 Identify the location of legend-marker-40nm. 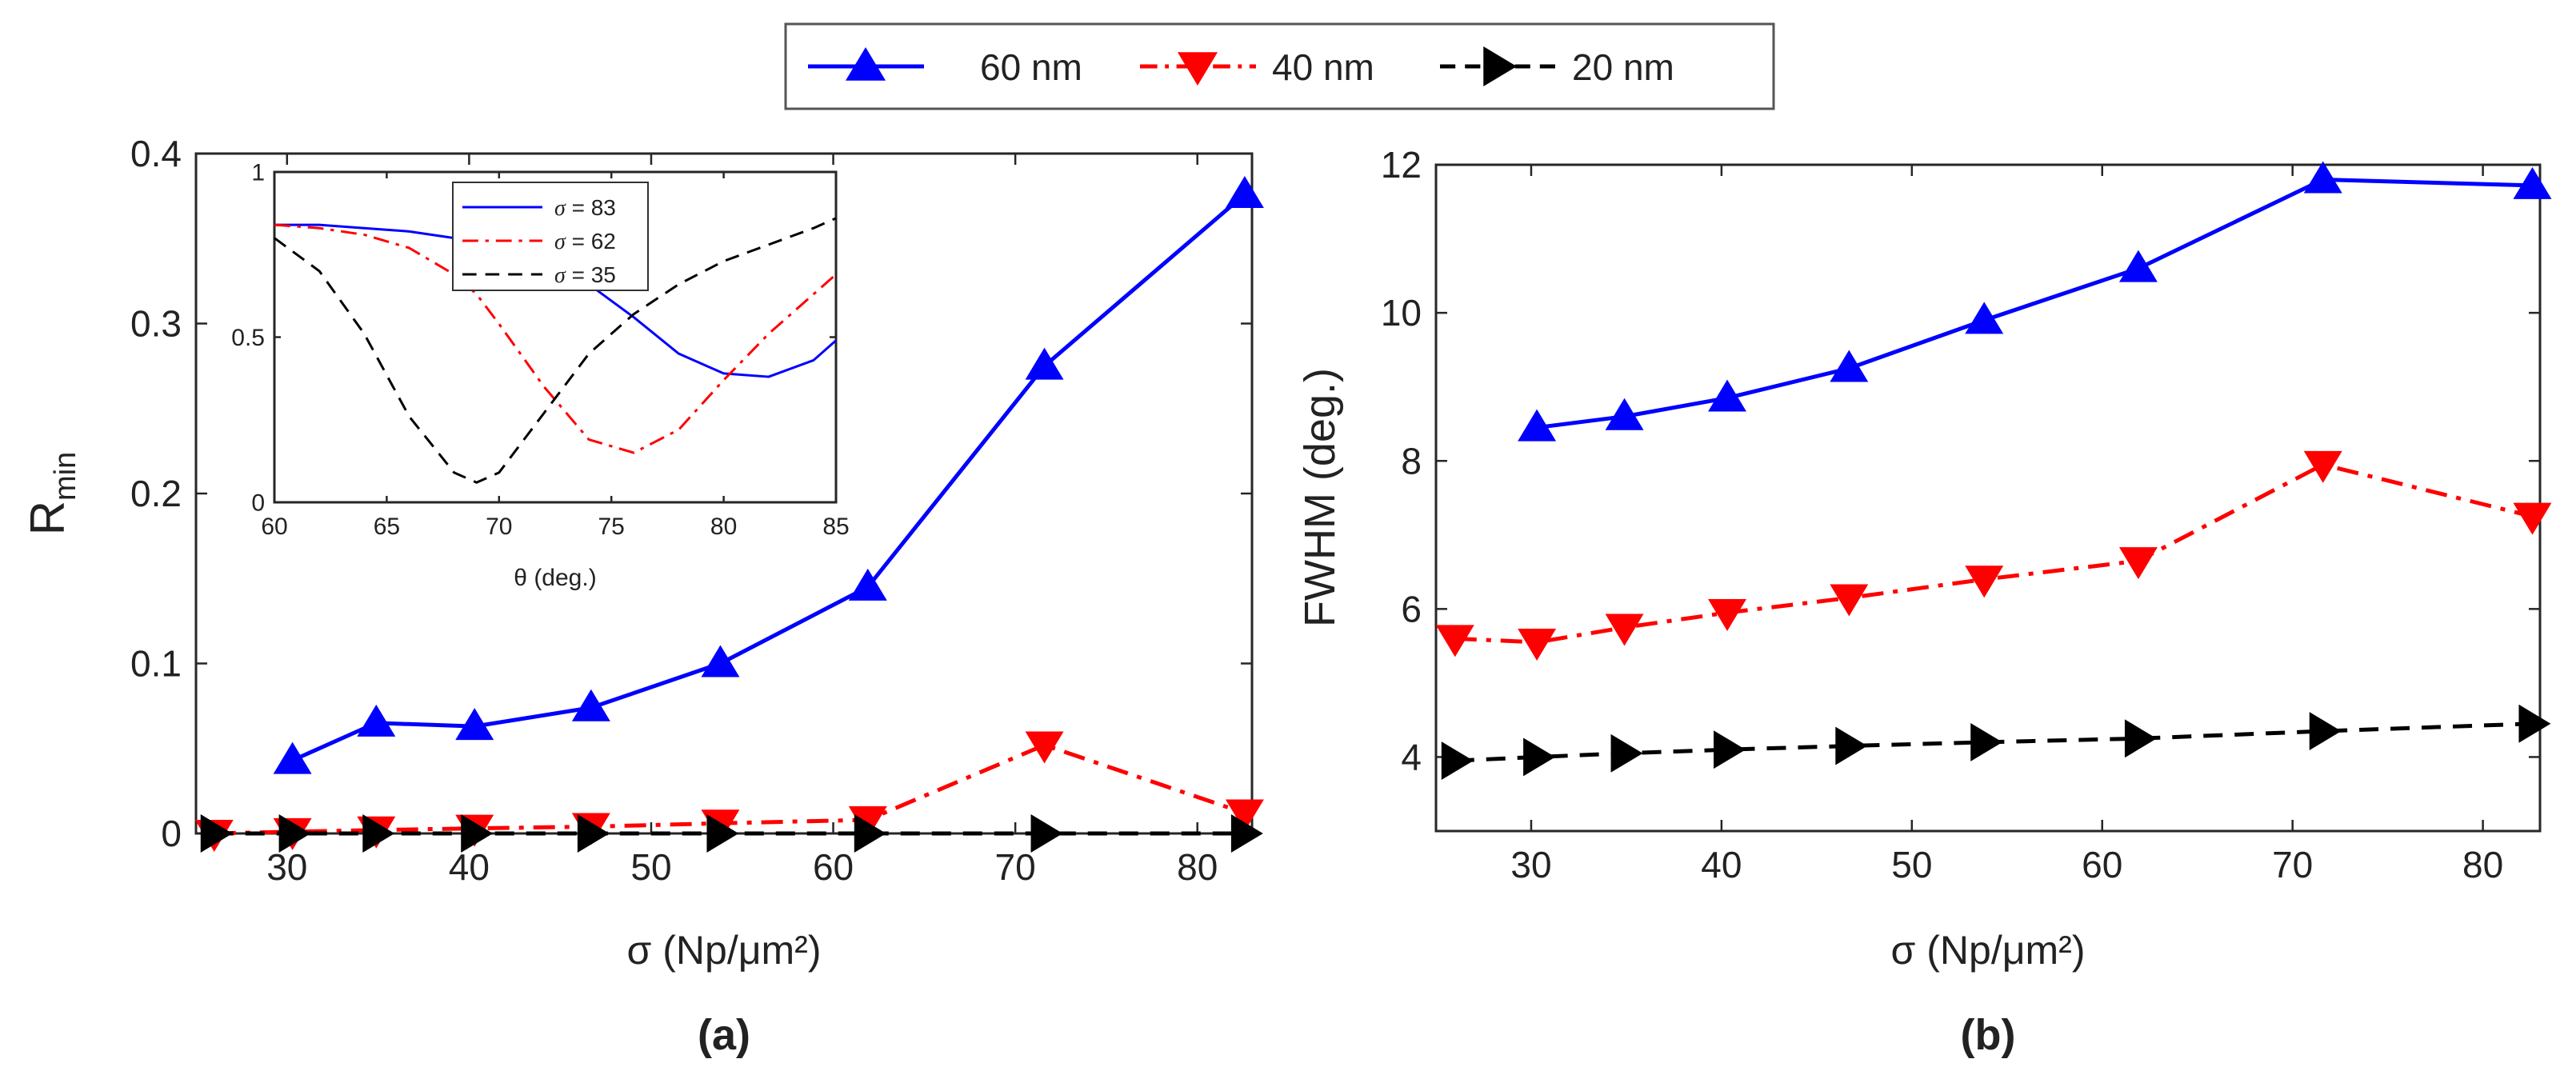
(1197, 69).